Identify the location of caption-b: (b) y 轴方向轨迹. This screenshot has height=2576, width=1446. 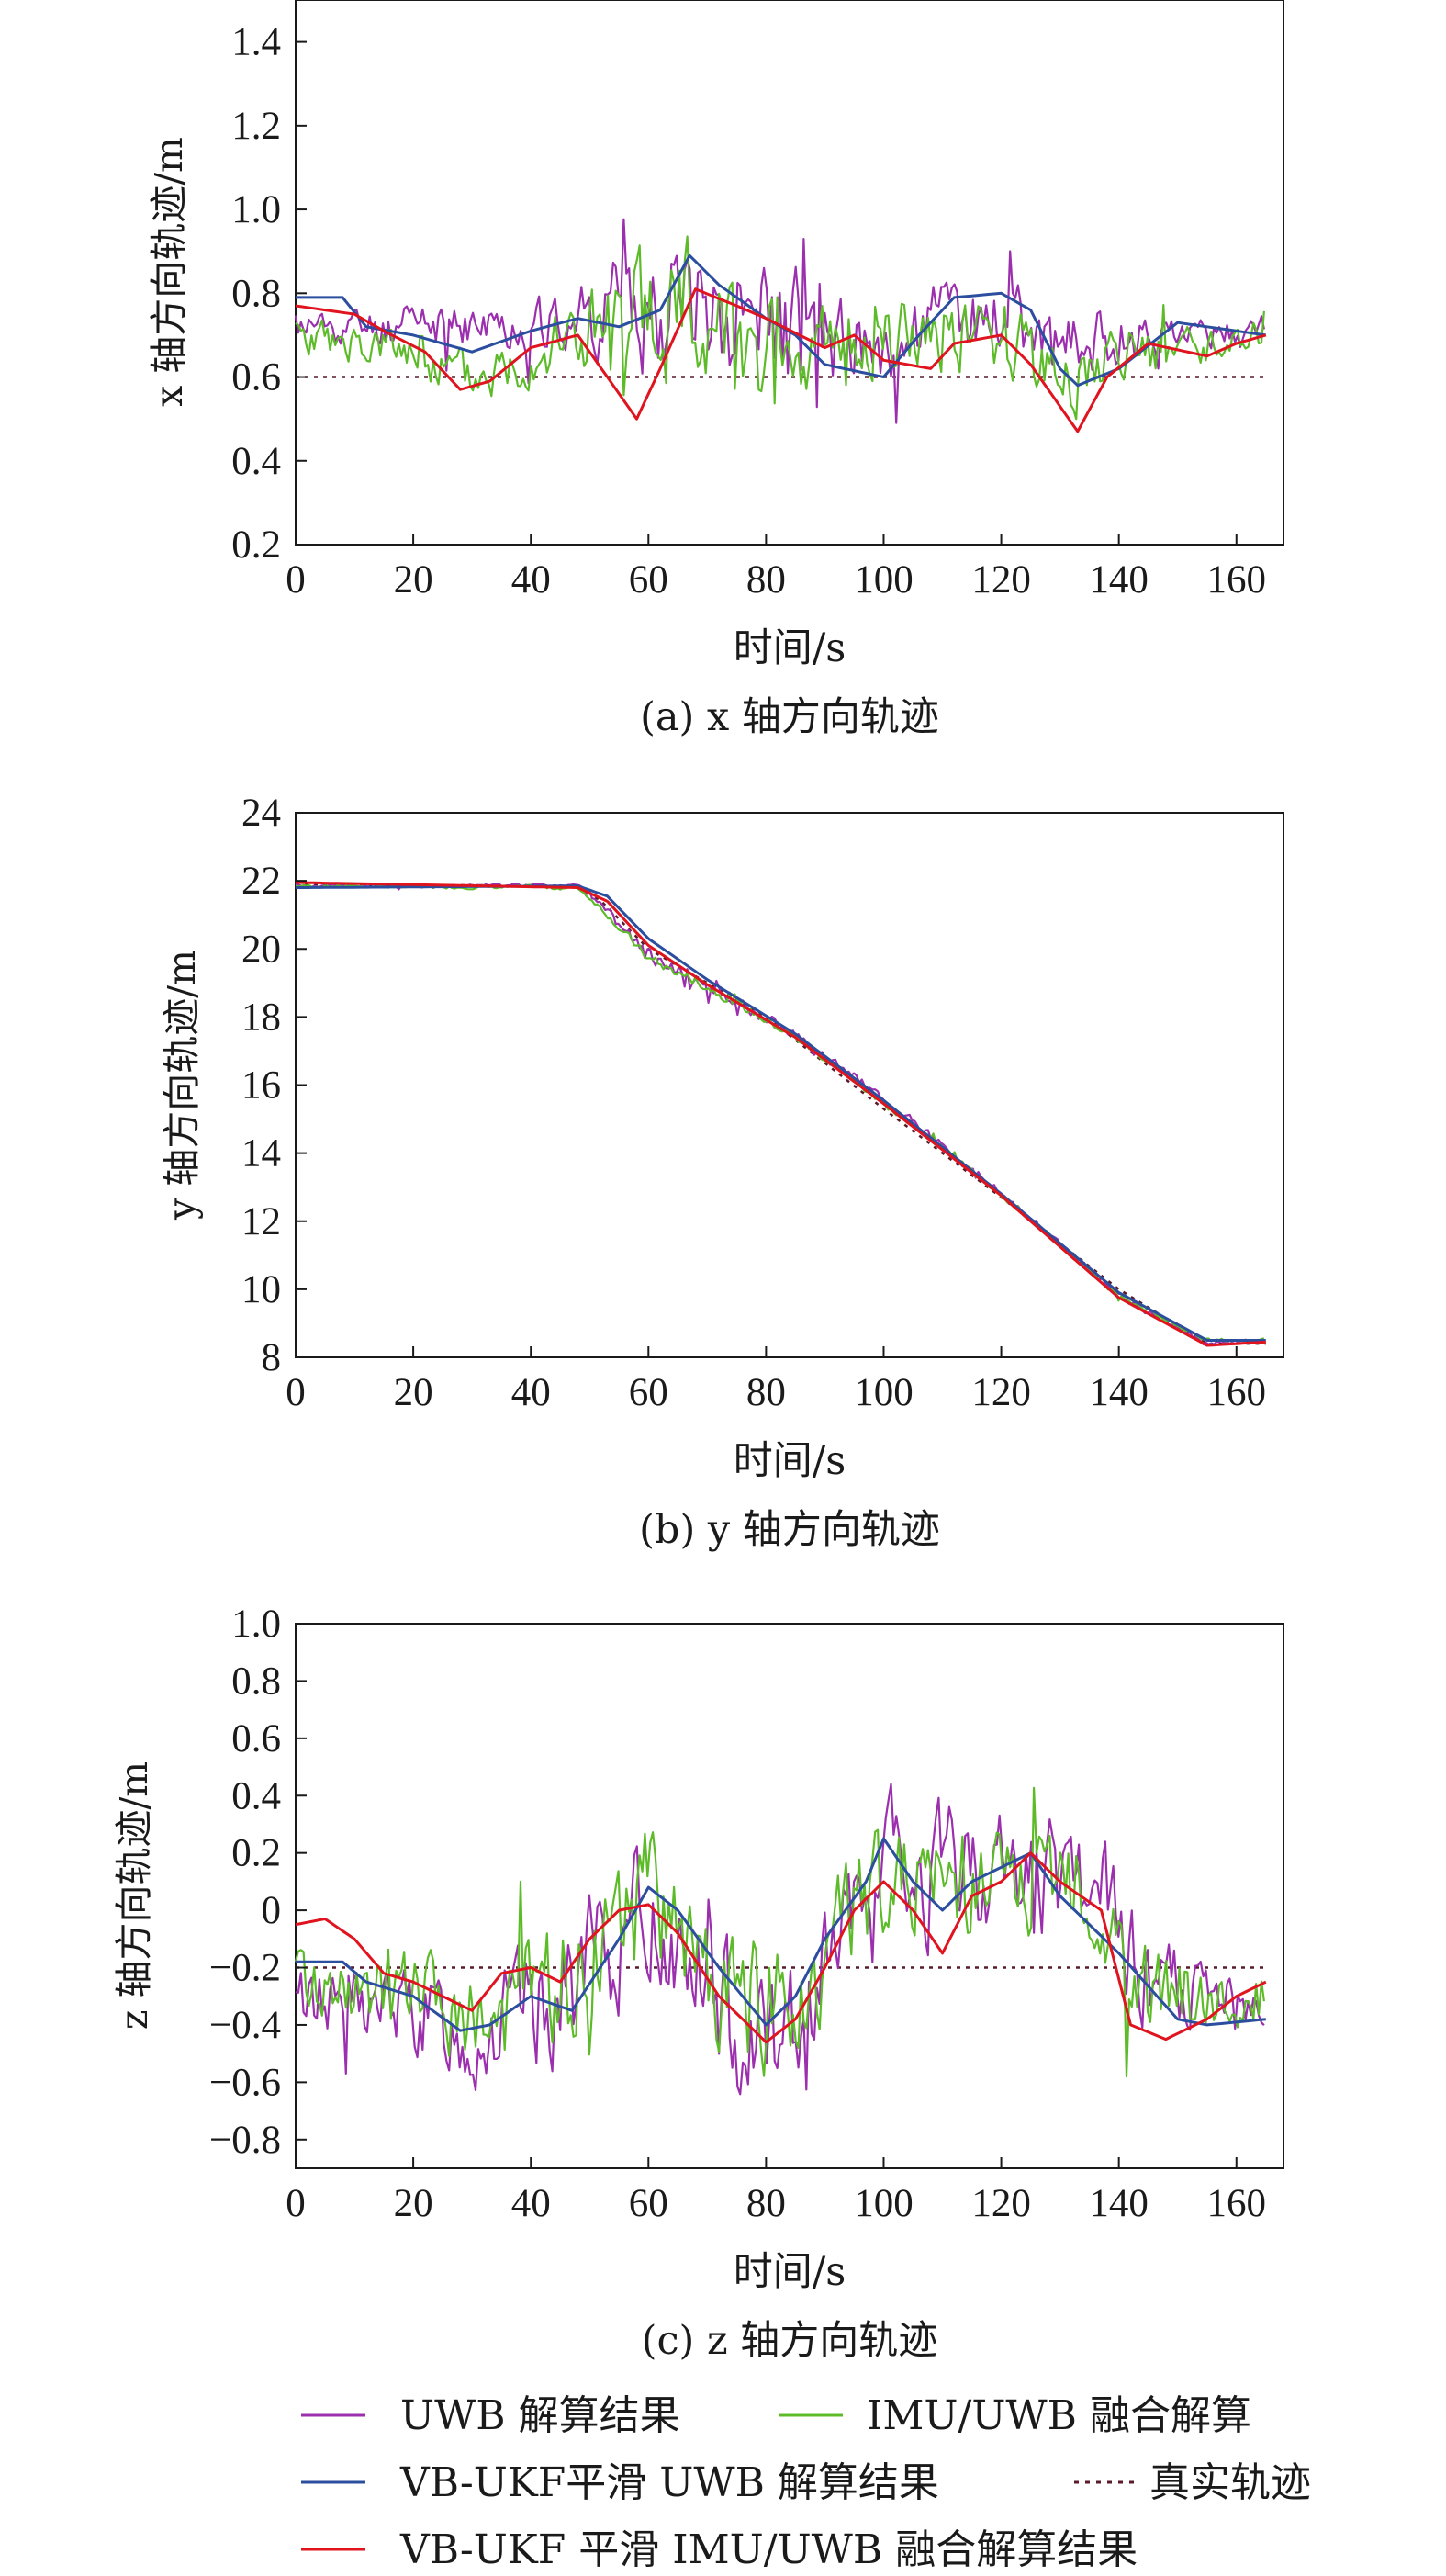
(789, 1530).